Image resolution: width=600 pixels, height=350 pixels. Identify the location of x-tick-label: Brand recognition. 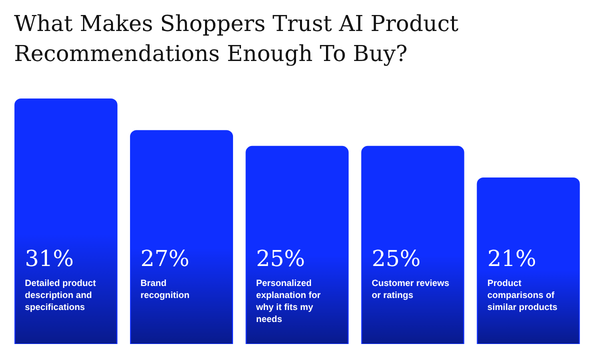
(165, 289).